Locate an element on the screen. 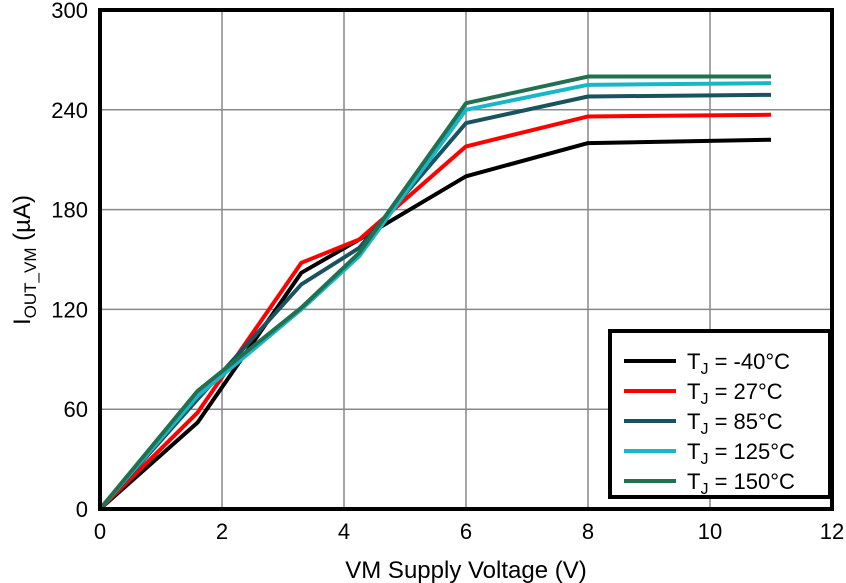  legend-label: TJ = -40°C is located at coordinates (738, 363).